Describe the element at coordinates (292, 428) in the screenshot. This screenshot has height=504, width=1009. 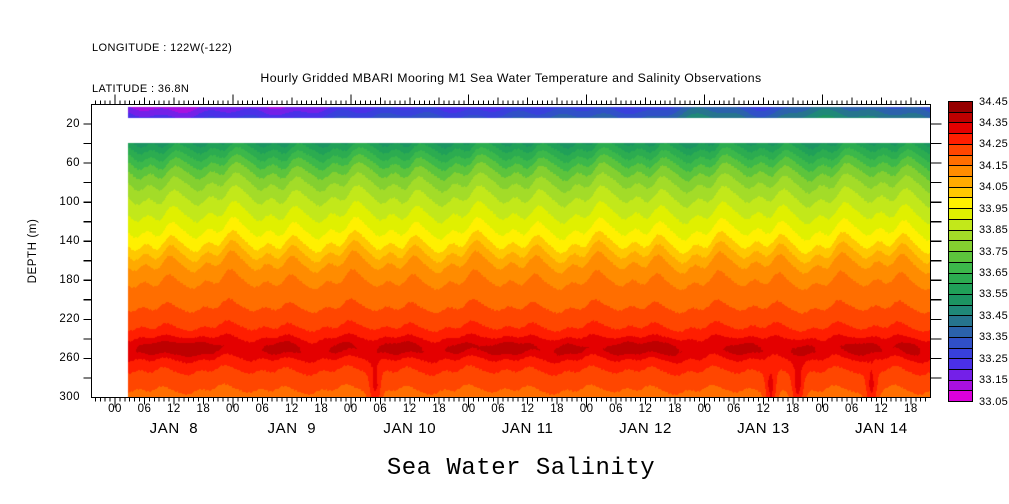
I see `x-day-label: JAN 9` at that location.